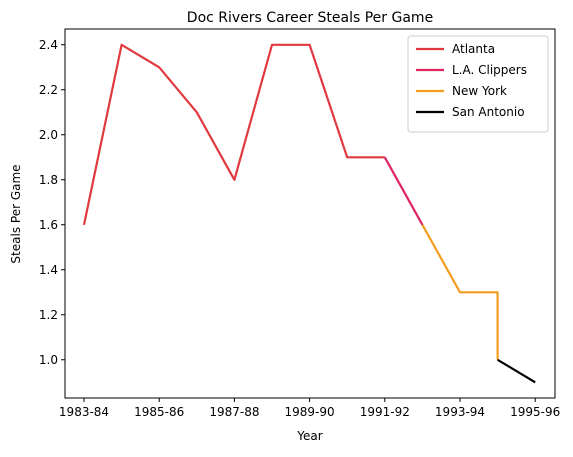  Describe the element at coordinates (460, 412) in the screenshot. I see `x-tick-label: 1993-94` at that location.